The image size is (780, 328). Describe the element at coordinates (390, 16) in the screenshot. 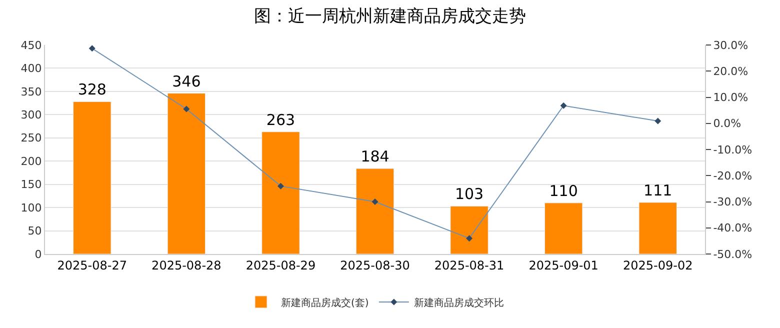

I see `chart-title: 图：近一周杭州新建商品房成交走势` at that location.